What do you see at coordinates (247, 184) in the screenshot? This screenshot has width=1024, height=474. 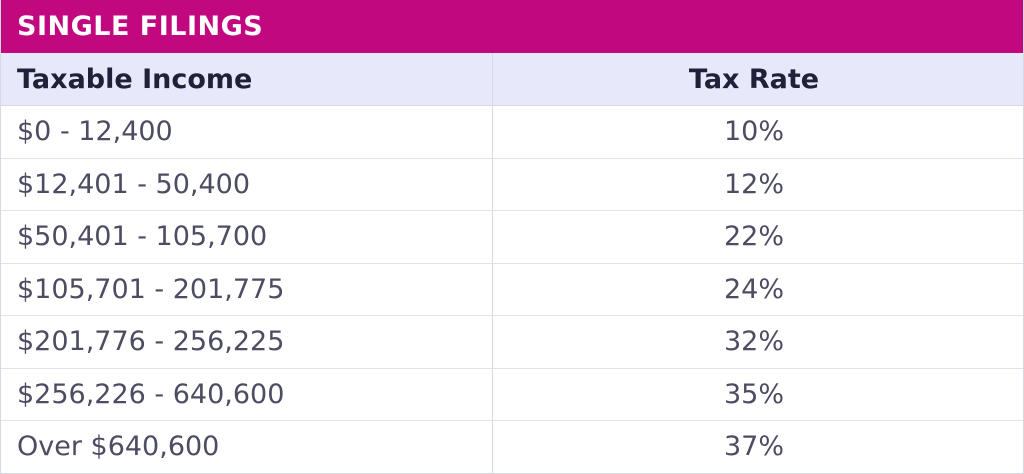 I see `income-cell: $12,401 - 50,400` at bounding box center [247, 184].